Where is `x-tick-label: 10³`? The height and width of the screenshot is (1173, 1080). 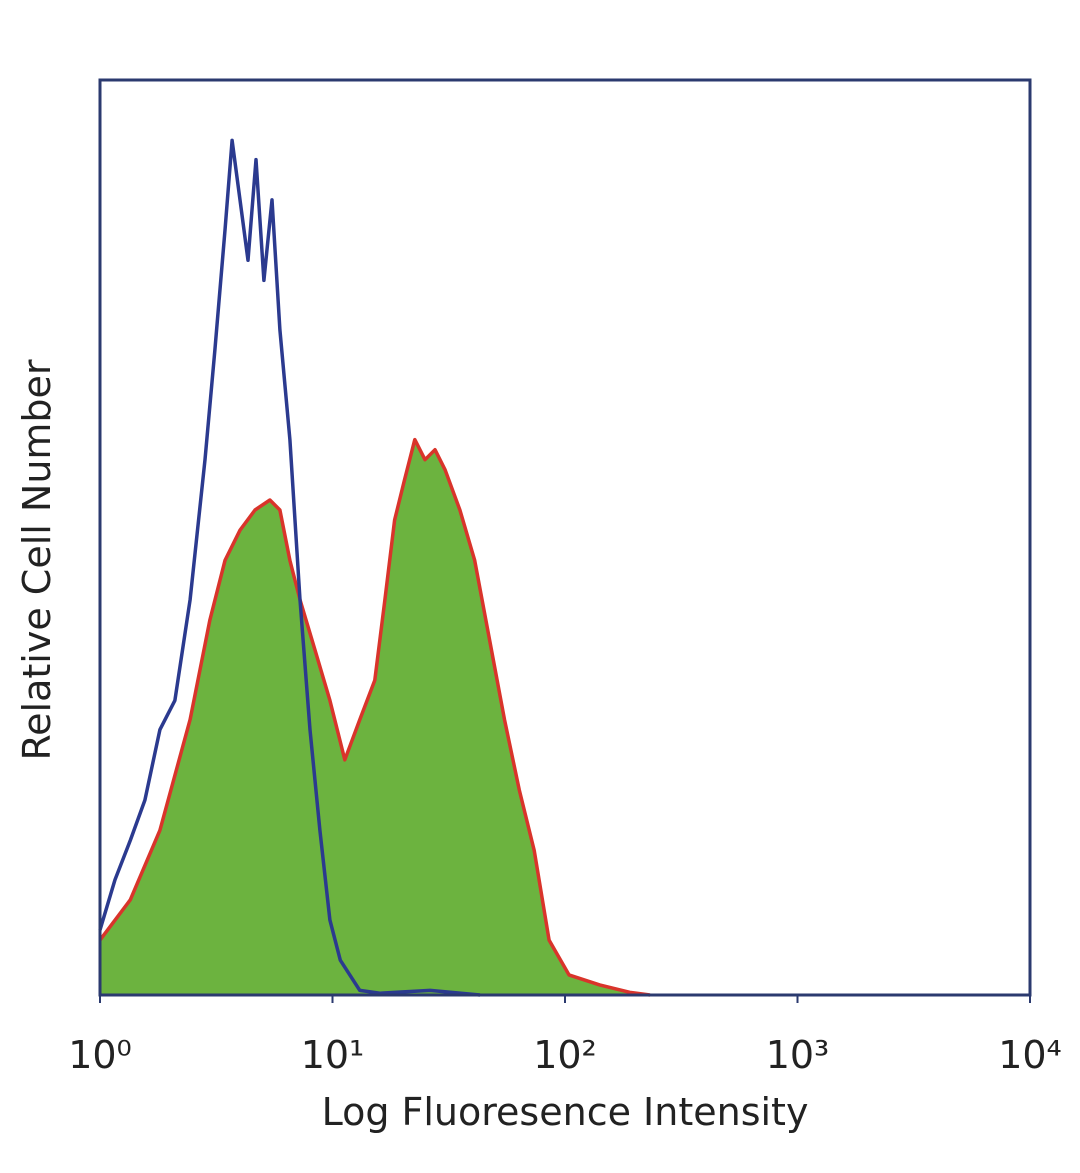 x-tick-label: 10³ is located at coordinates (798, 1055).